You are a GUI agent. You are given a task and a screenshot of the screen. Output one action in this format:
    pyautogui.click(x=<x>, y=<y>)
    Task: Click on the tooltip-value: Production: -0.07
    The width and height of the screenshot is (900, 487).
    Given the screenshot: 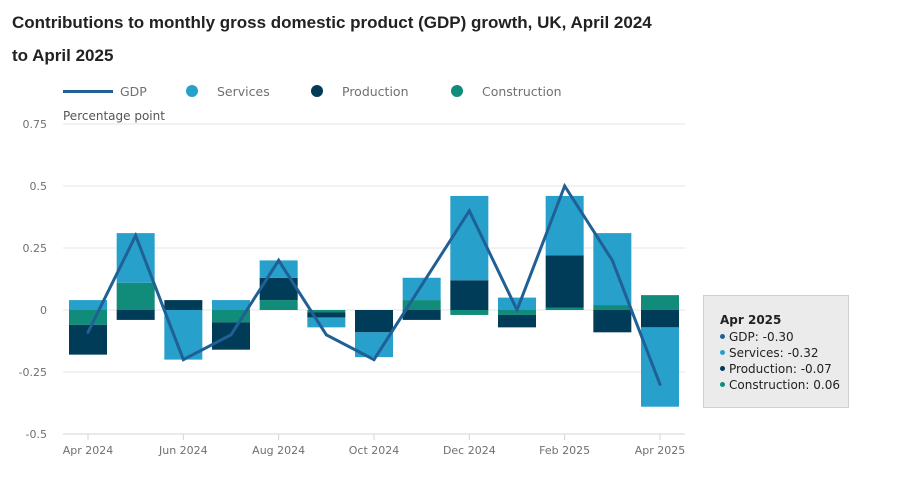 What is the action you would take?
    pyautogui.click(x=780, y=369)
    